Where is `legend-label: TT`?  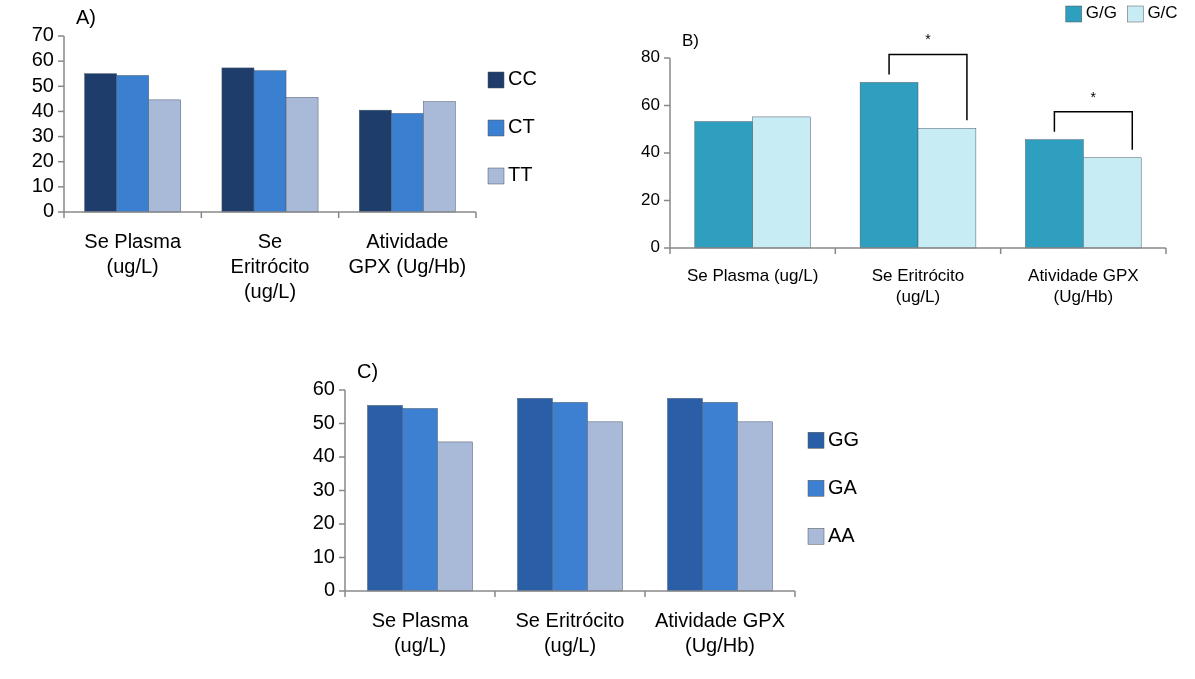 legend-label: TT is located at coordinates (520, 174).